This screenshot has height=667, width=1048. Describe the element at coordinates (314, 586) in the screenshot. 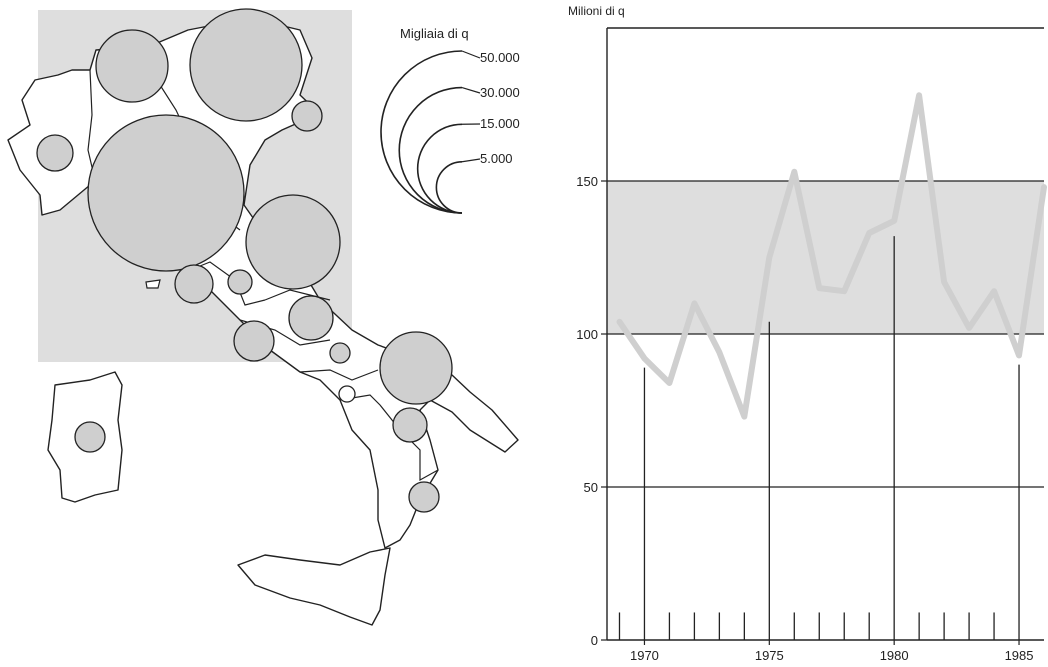

I see `sicily-outline` at that location.